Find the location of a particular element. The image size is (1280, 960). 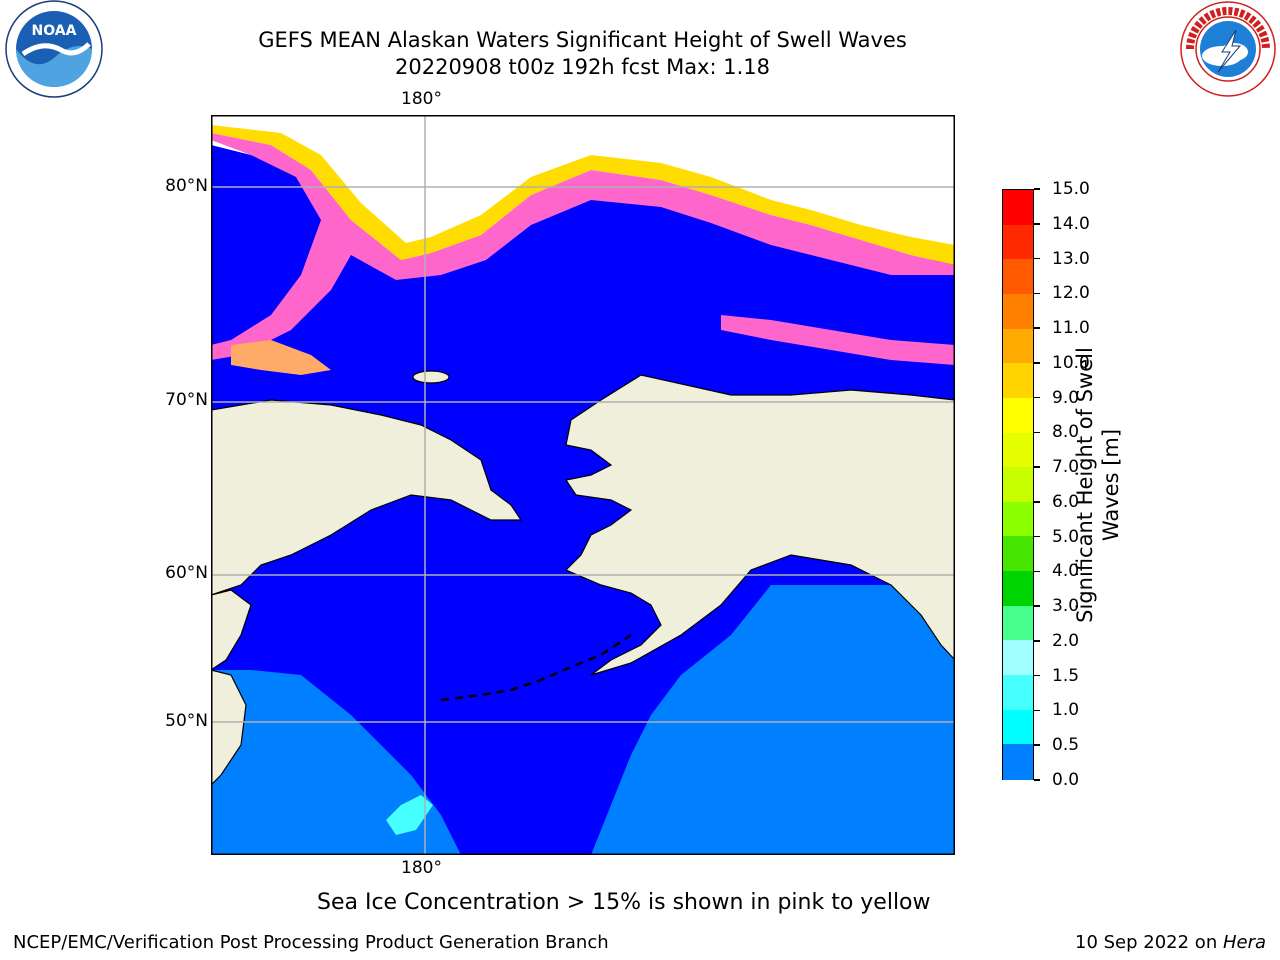

colorbar-tick-label: 1.0 is located at coordinates (1066, 710).